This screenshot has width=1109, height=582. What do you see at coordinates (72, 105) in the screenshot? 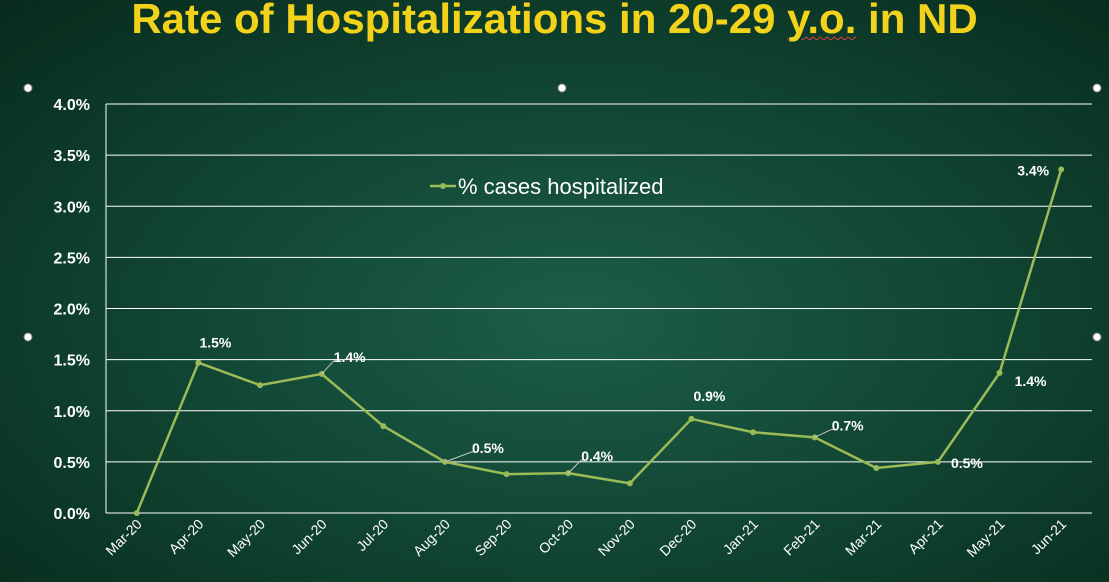
I see `y-tick-label: 4.0%` at bounding box center [72, 105].